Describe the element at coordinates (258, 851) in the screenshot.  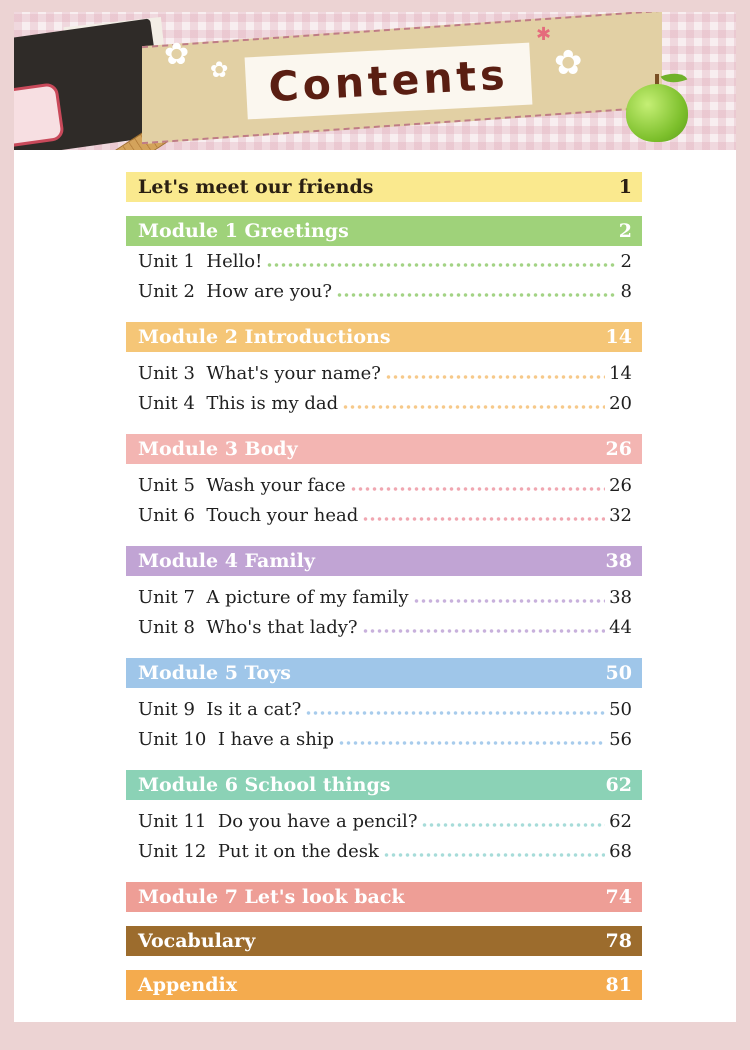
I see `unit-label: Unit 12 Put it on the desk` at that location.